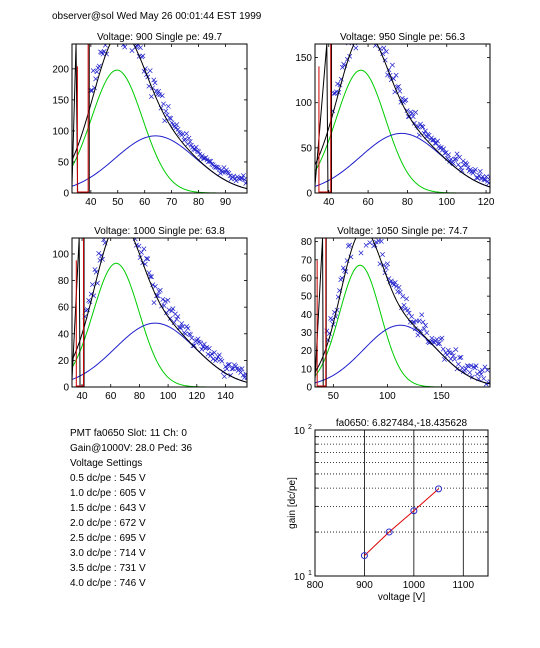 This screenshot has width=540, height=648. What do you see at coordinates (408, 202) in the screenshot?
I see `x-tick-label: 80` at bounding box center [408, 202].